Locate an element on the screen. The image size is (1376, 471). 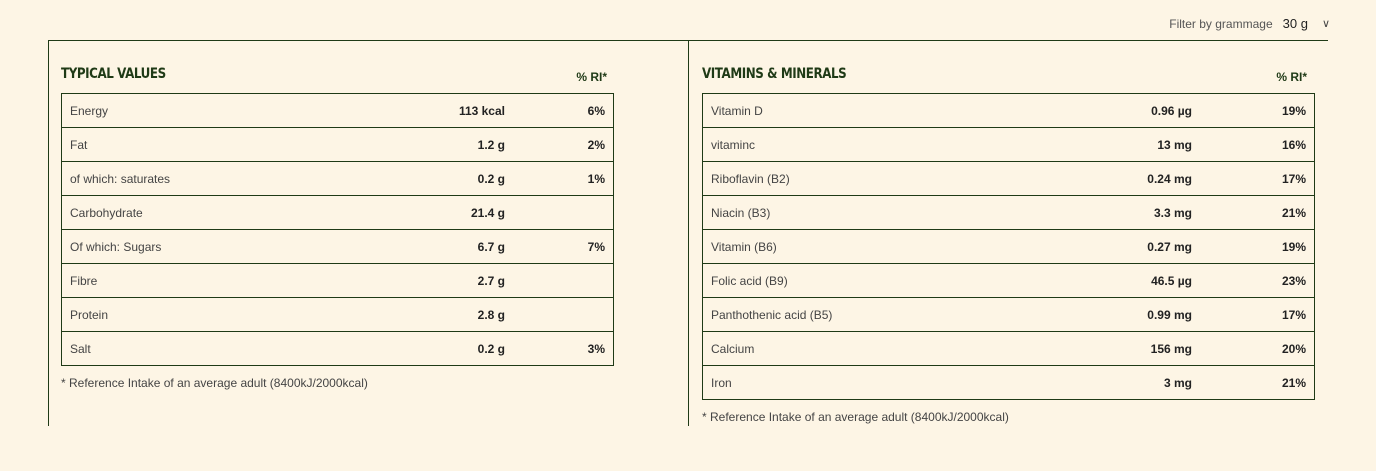
nutrient-name: Carbohydrate is located at coordinates (208, 212).